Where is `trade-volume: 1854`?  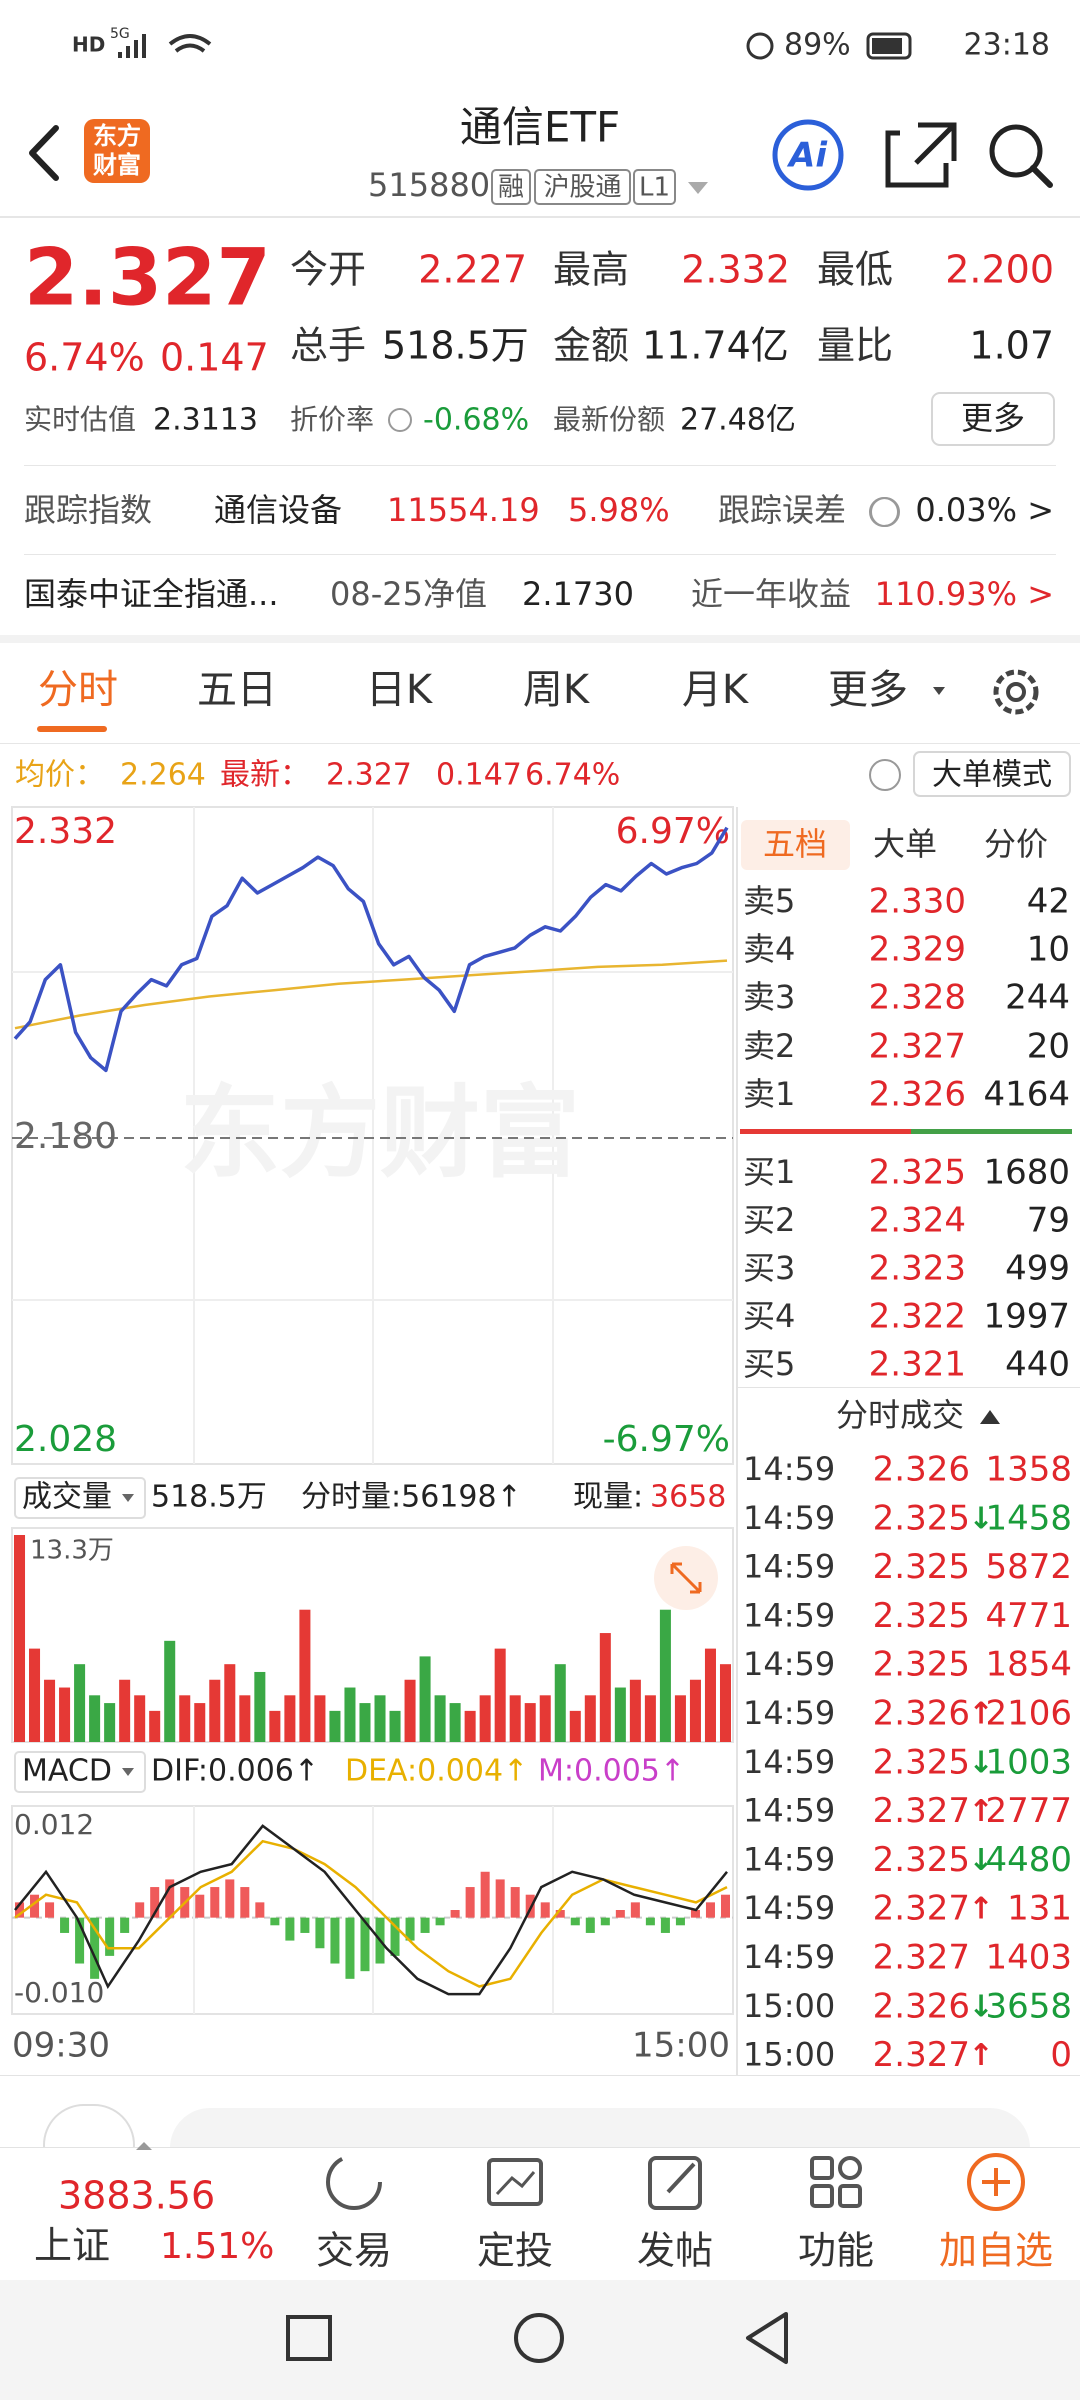 trade-volume: 1854 is located at coordinates (1028, 1665).